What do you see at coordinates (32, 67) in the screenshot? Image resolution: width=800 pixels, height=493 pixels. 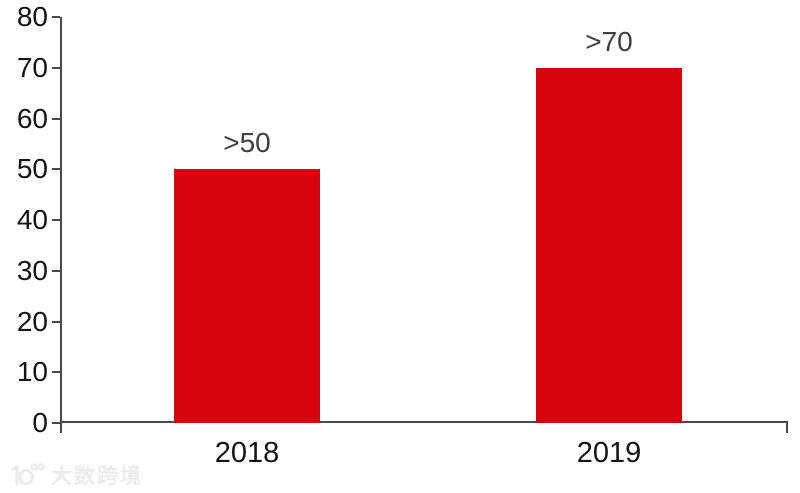 I see `y-tick-label: 70` at bounding box center [32, 67].